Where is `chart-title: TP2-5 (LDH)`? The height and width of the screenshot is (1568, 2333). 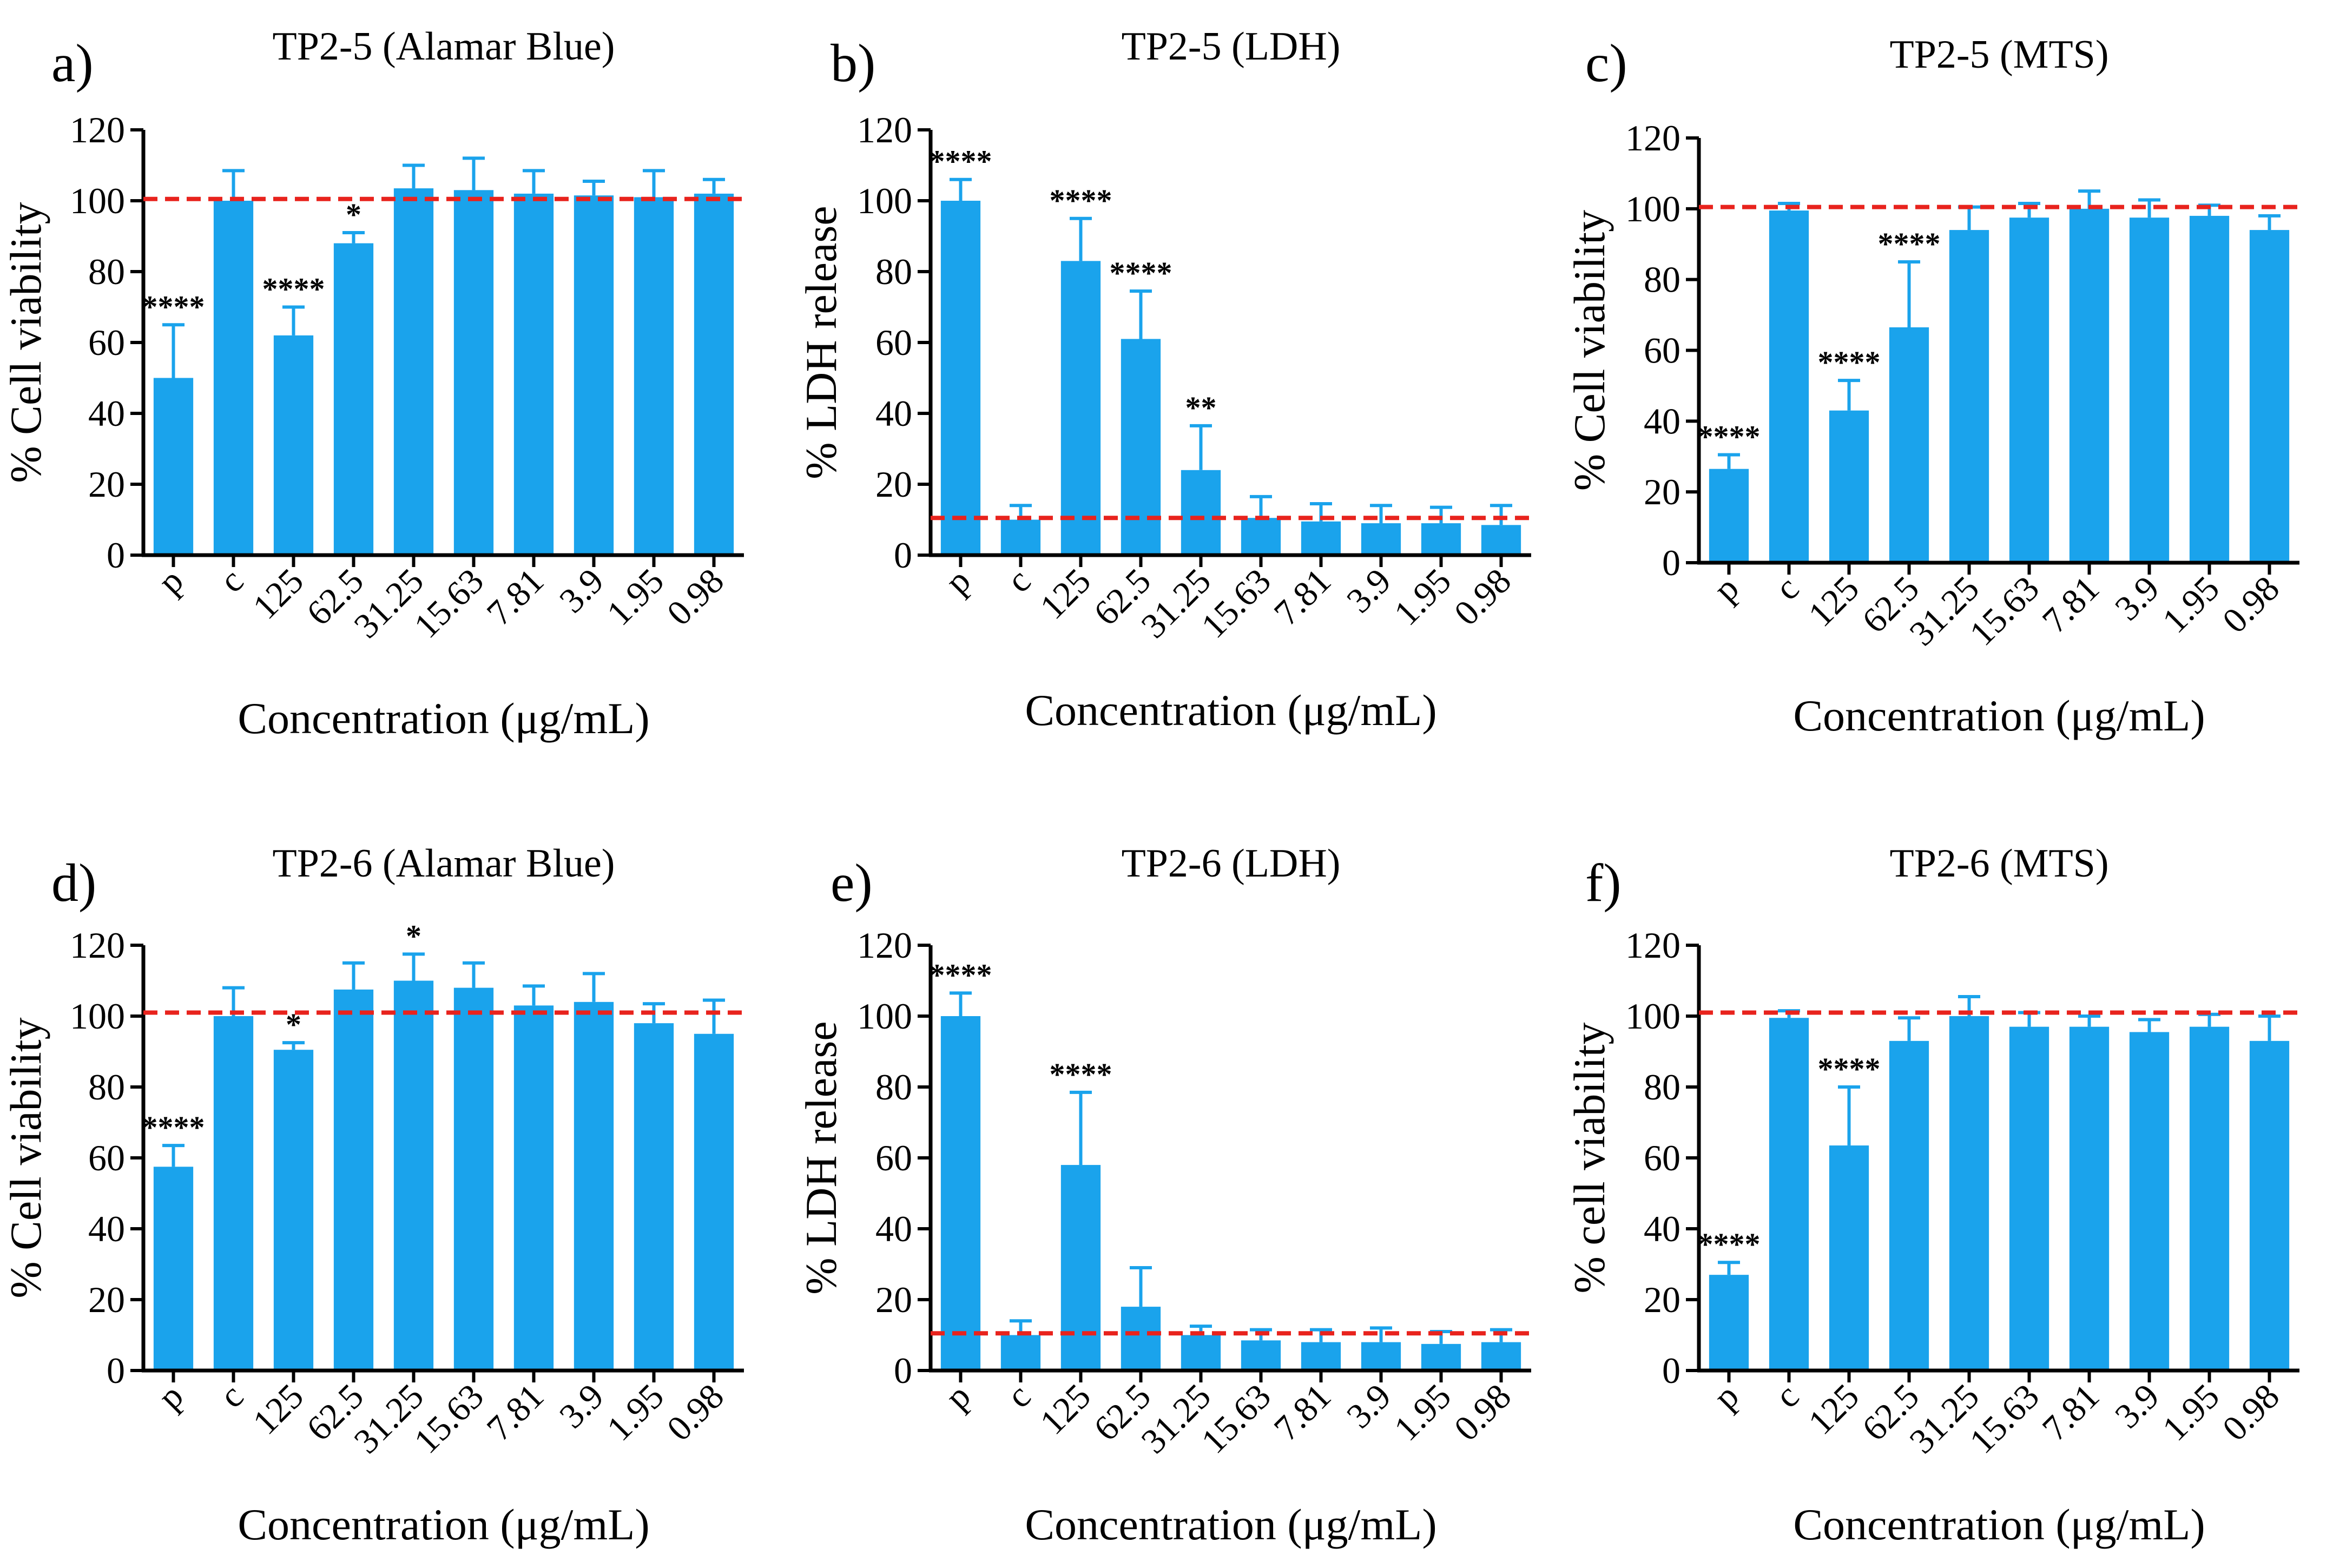 chart-title: TP2-5 (LDH) is located at coordinates (1231, 46).